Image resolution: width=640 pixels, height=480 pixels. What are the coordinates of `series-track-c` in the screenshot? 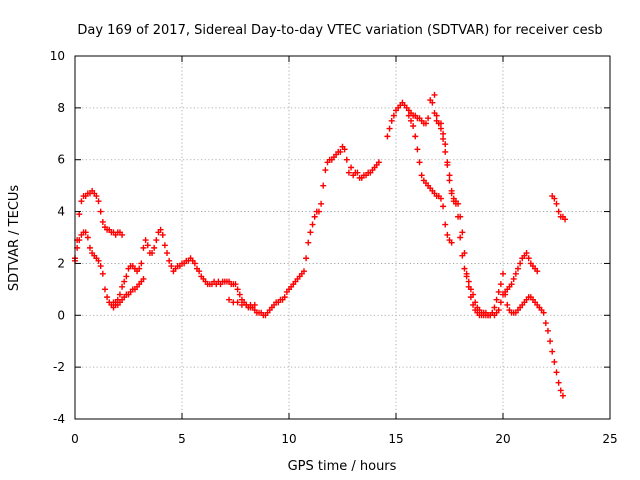 It's located at (128, 291).